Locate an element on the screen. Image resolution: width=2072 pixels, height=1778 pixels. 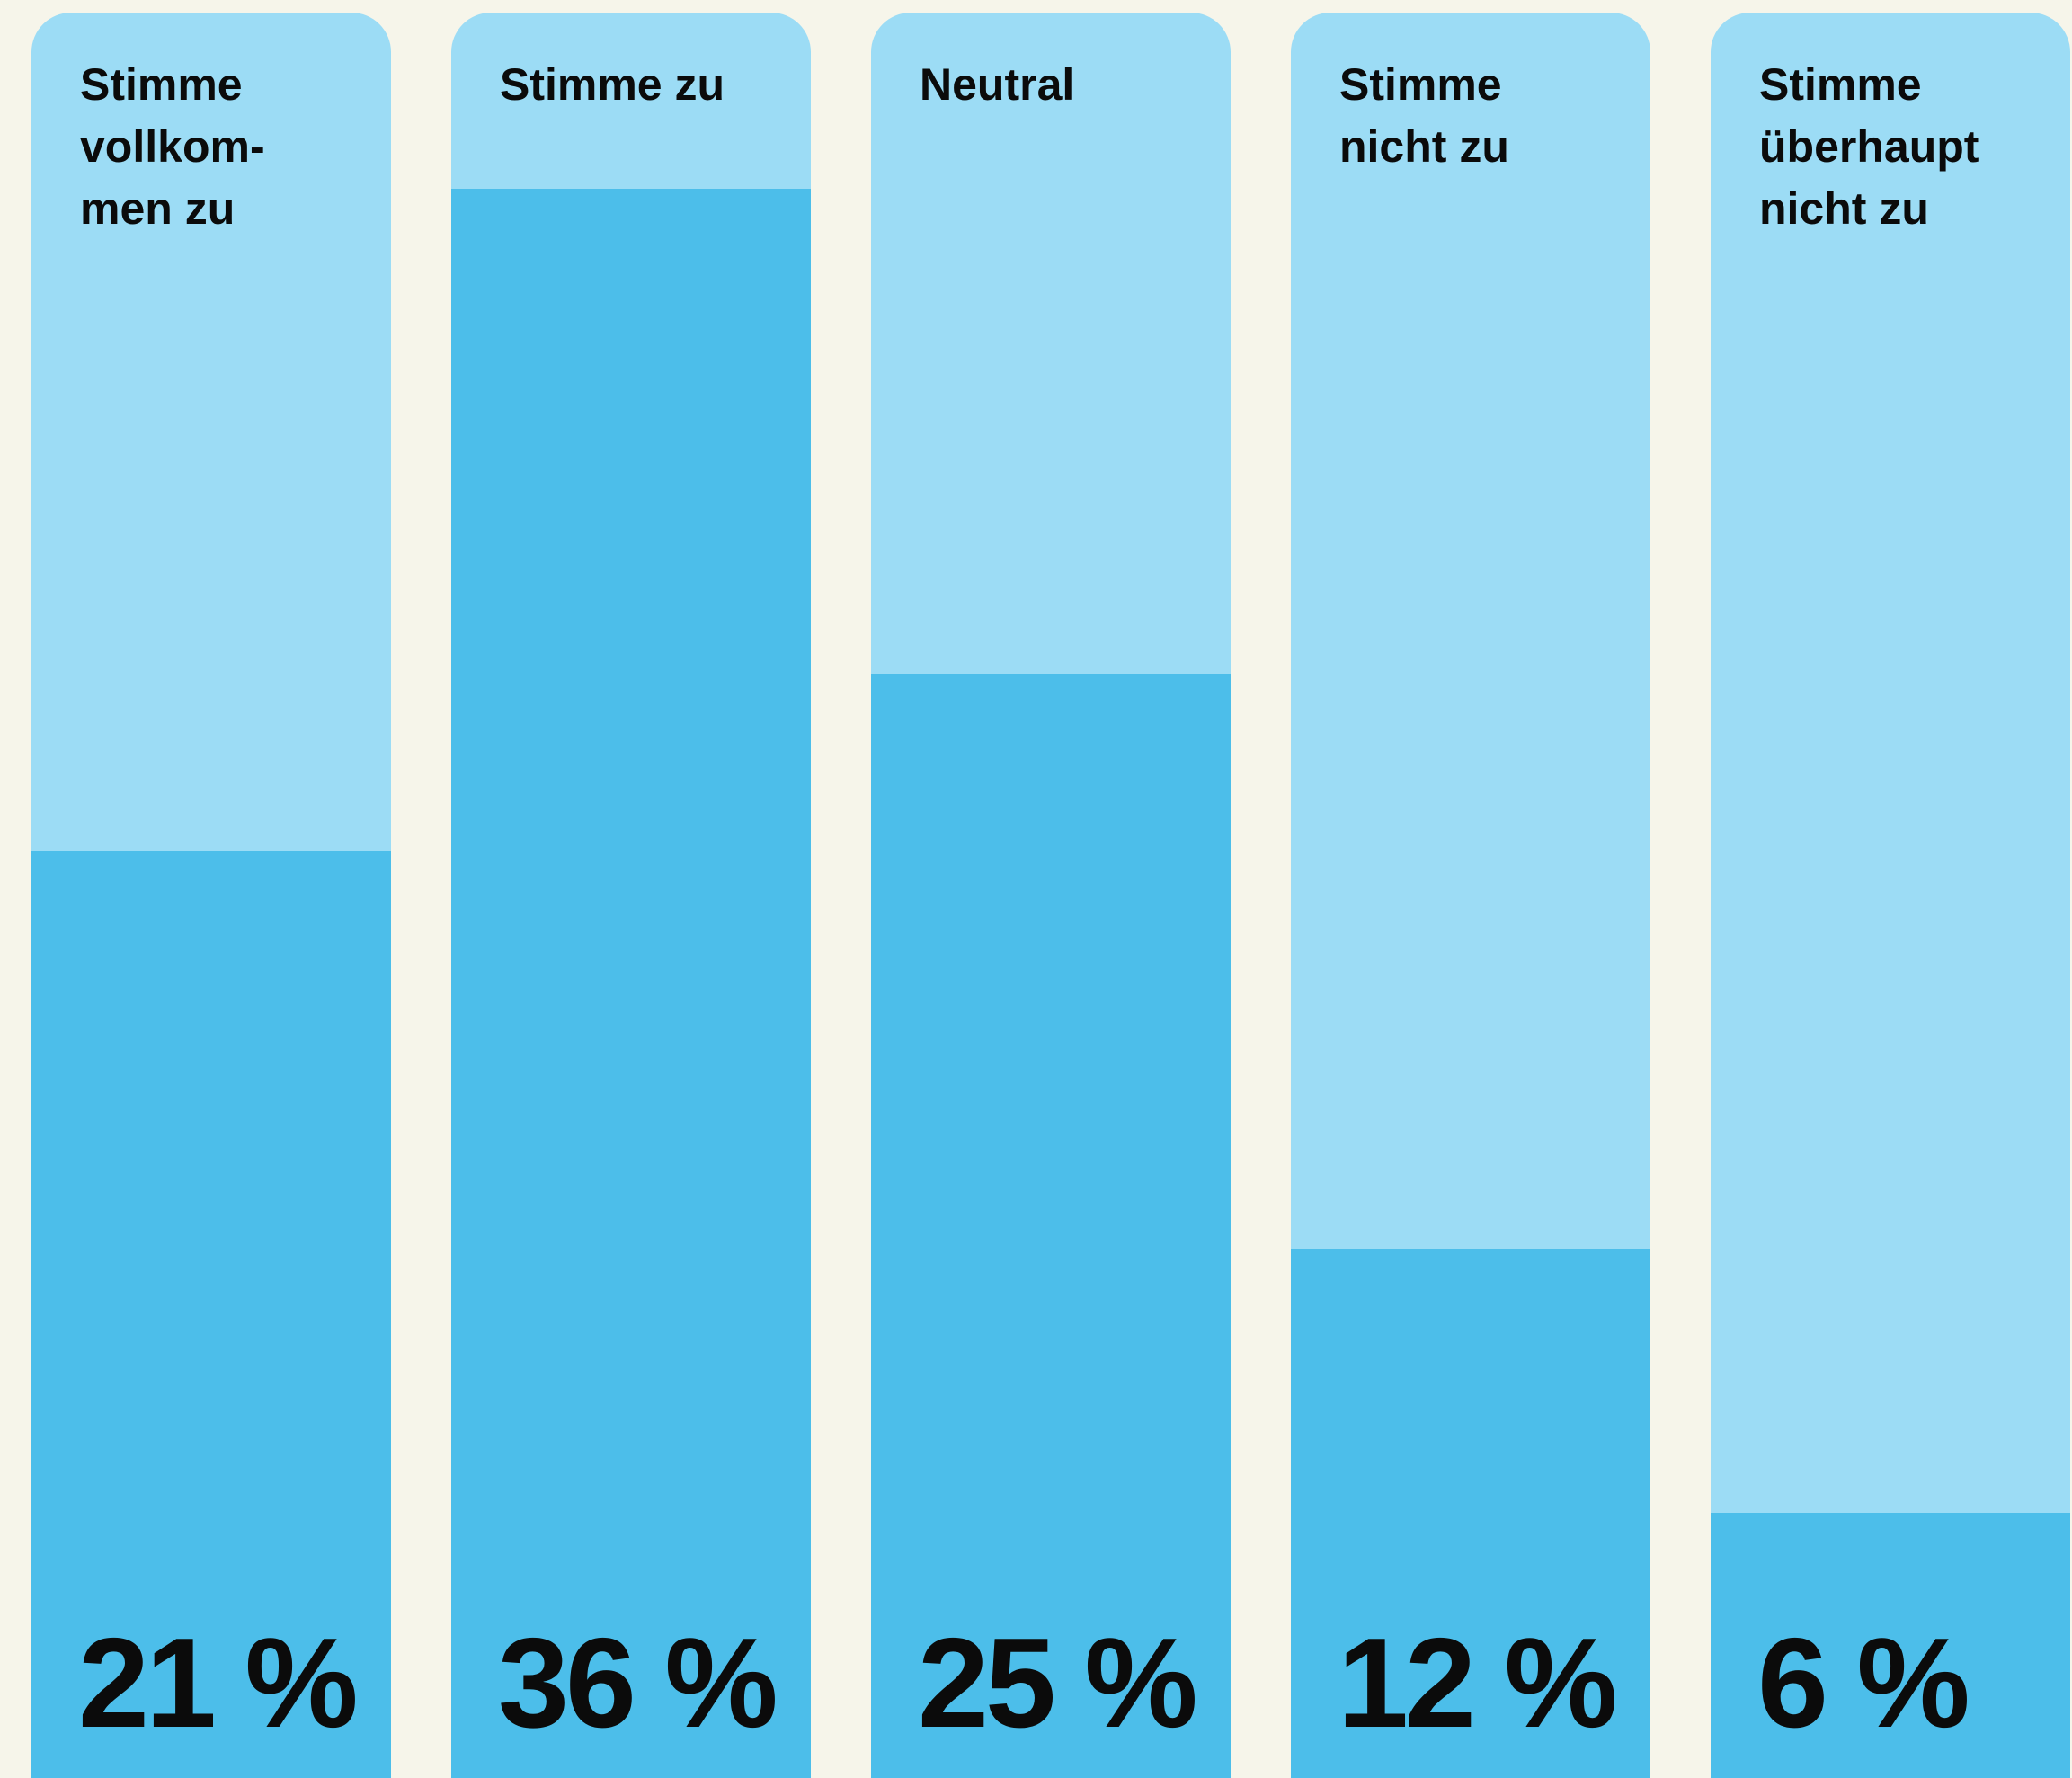
value-label: 36 % is located at coordinates (638, 1683).